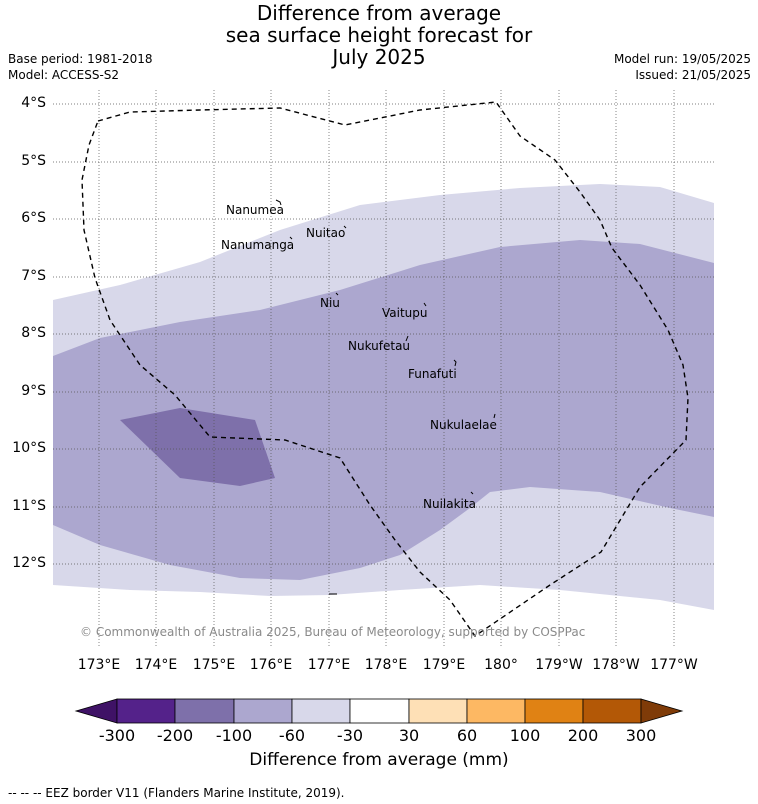 This screenshot has width=758, height=804. What do you see at coordinates (449, 504) in the screenshot?
I see `island-label-nuilakita: Nuilakita` at bounding box center [449, 504].